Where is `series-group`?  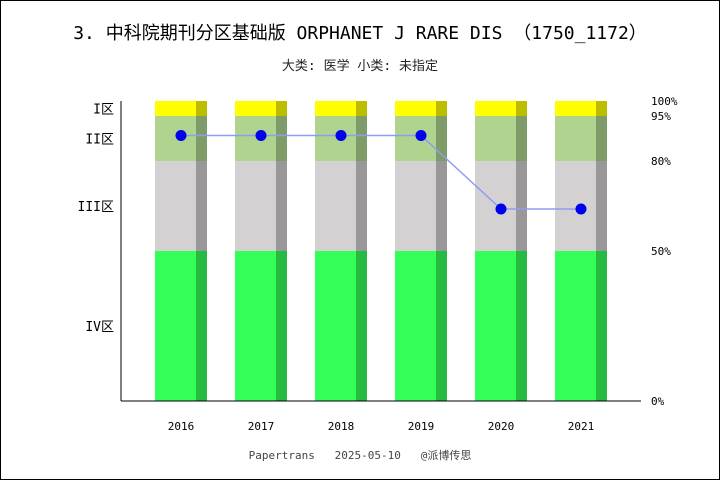 series-group is located at coordinates (381, 172).